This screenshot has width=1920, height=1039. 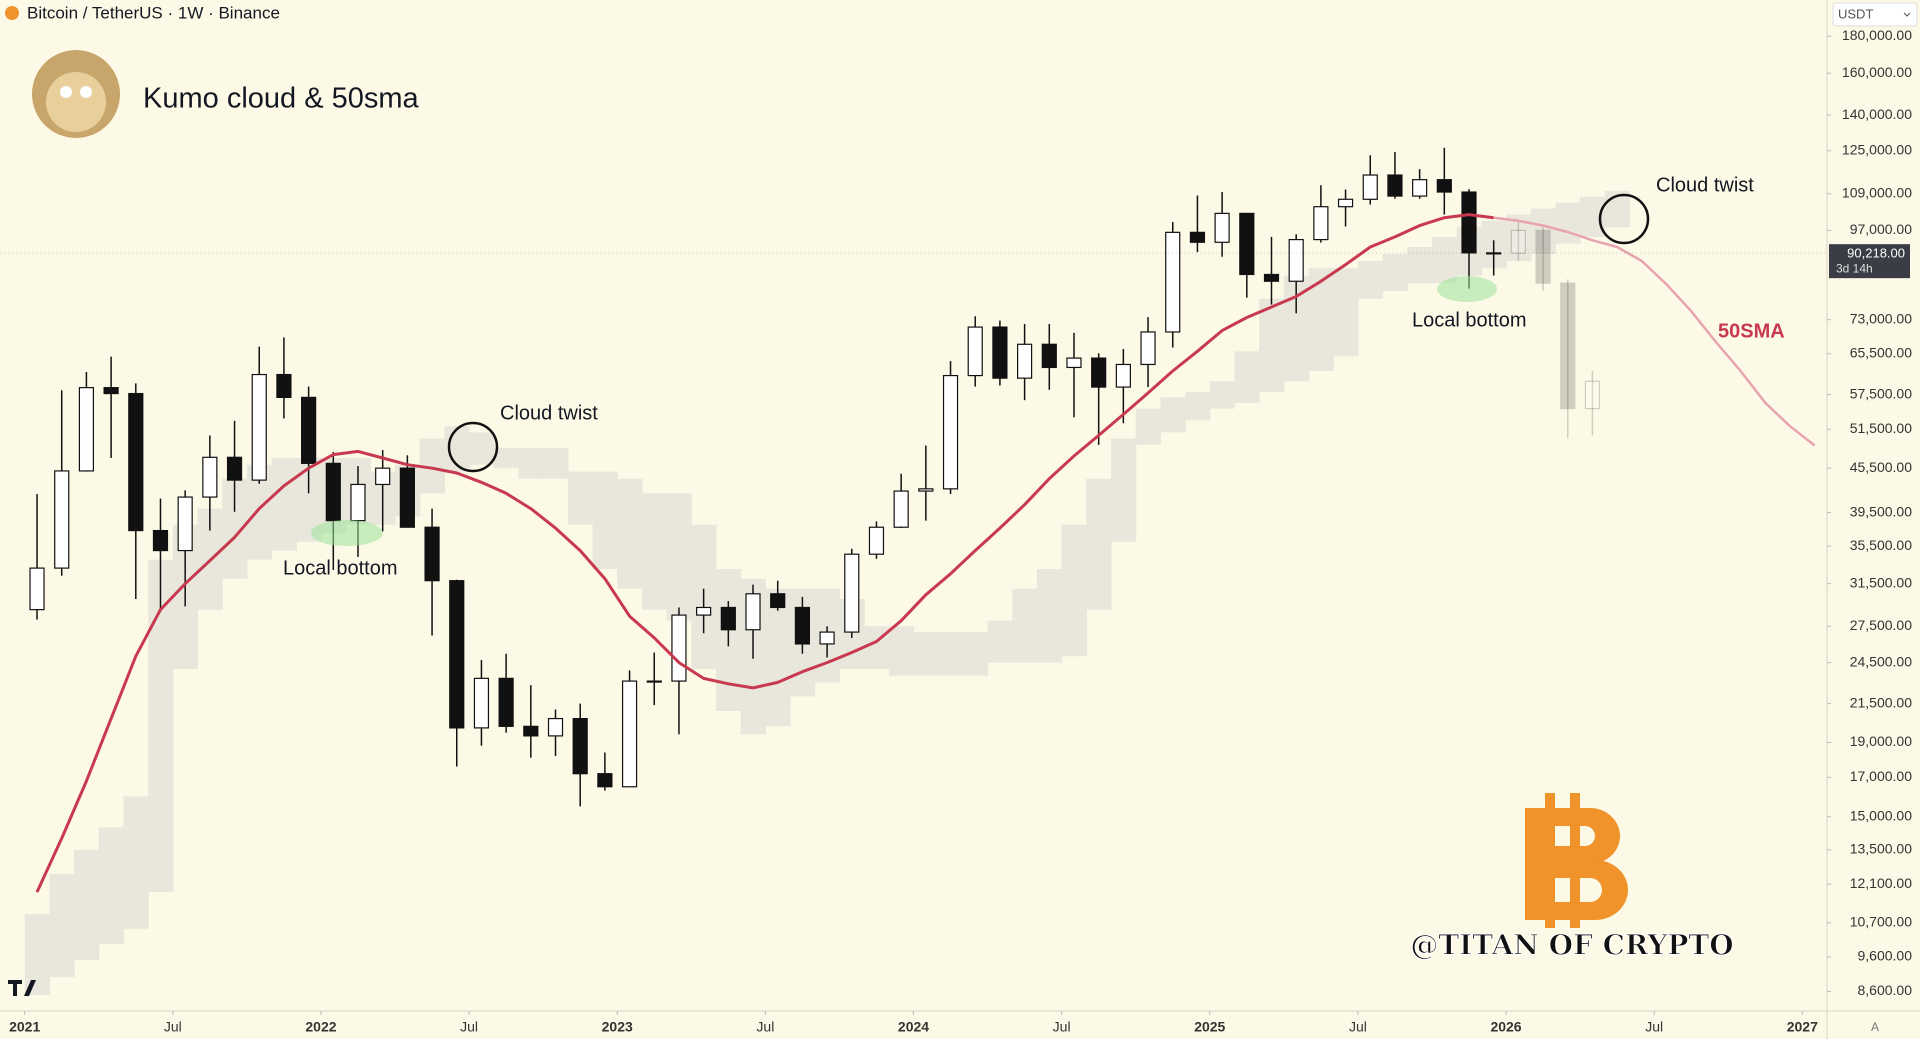 What do you see at coordinates (1881, 545) in the screenshot?
I see `y-tick-label: 35,500.00` at bounding box center [1881, 545].